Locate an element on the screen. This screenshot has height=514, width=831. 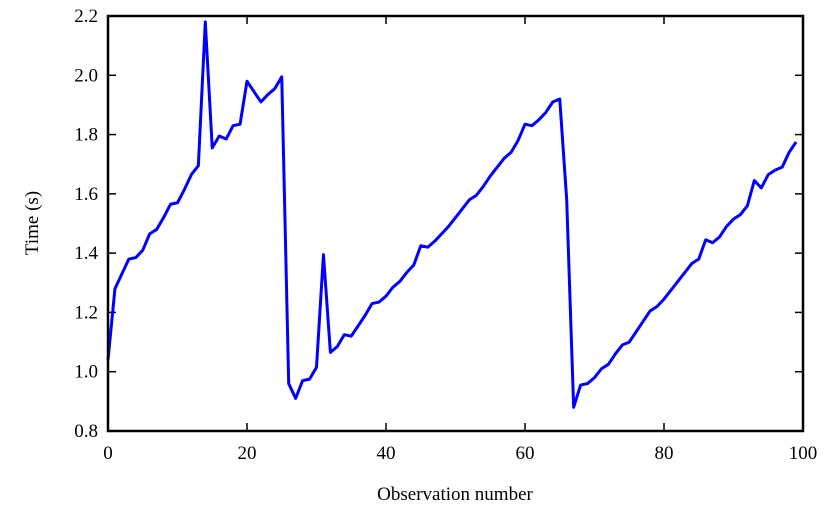
x-tick-label: 80 is located at coordinates (664, 453).